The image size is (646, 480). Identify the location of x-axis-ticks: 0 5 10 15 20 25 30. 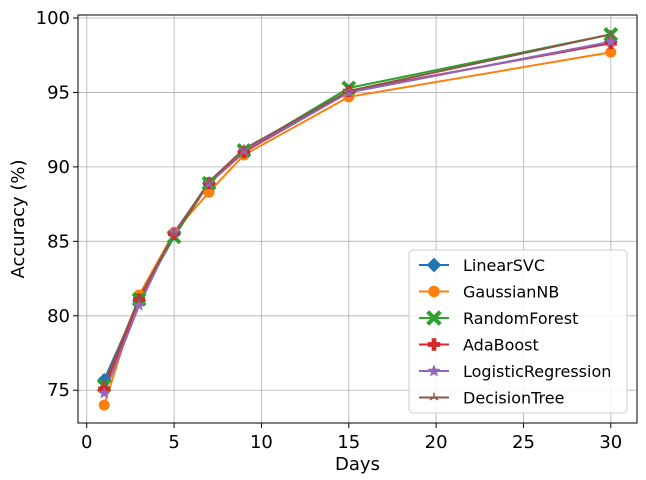
(351, 438).